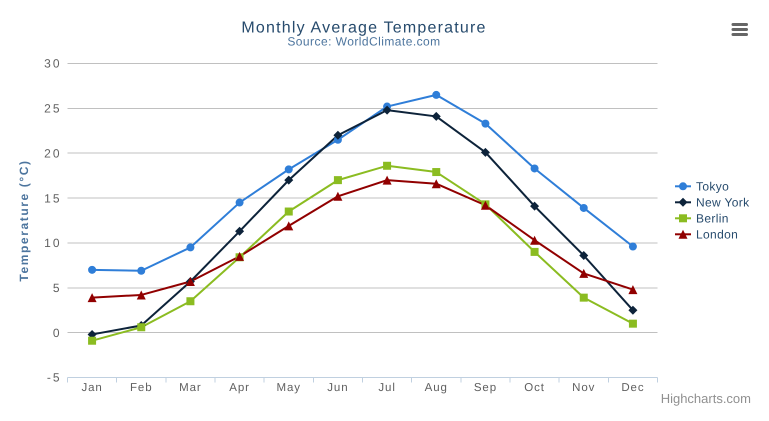  I want to click on svg-text: May, so click(289, 388).